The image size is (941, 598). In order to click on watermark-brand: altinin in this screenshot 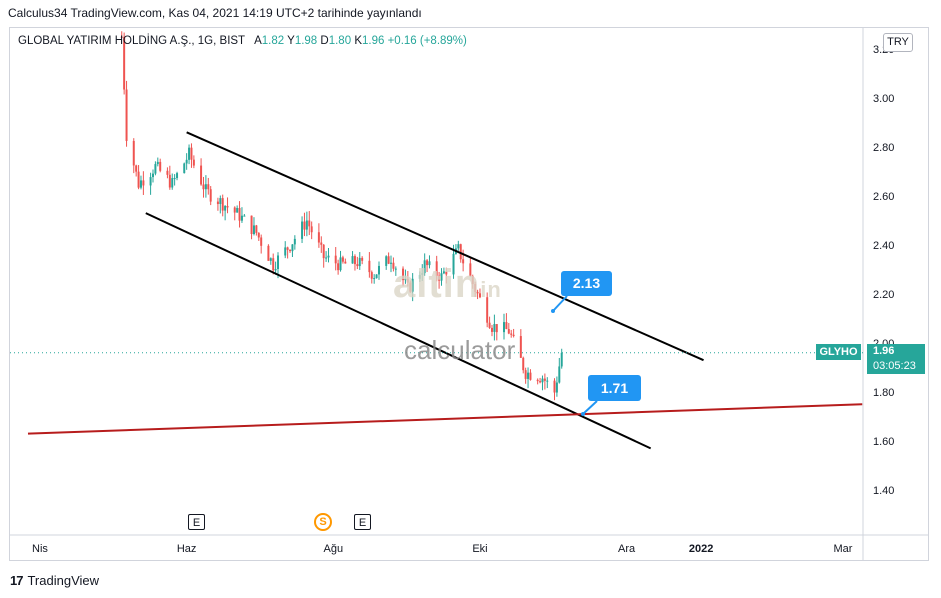, I will do `click(447, 284)`.